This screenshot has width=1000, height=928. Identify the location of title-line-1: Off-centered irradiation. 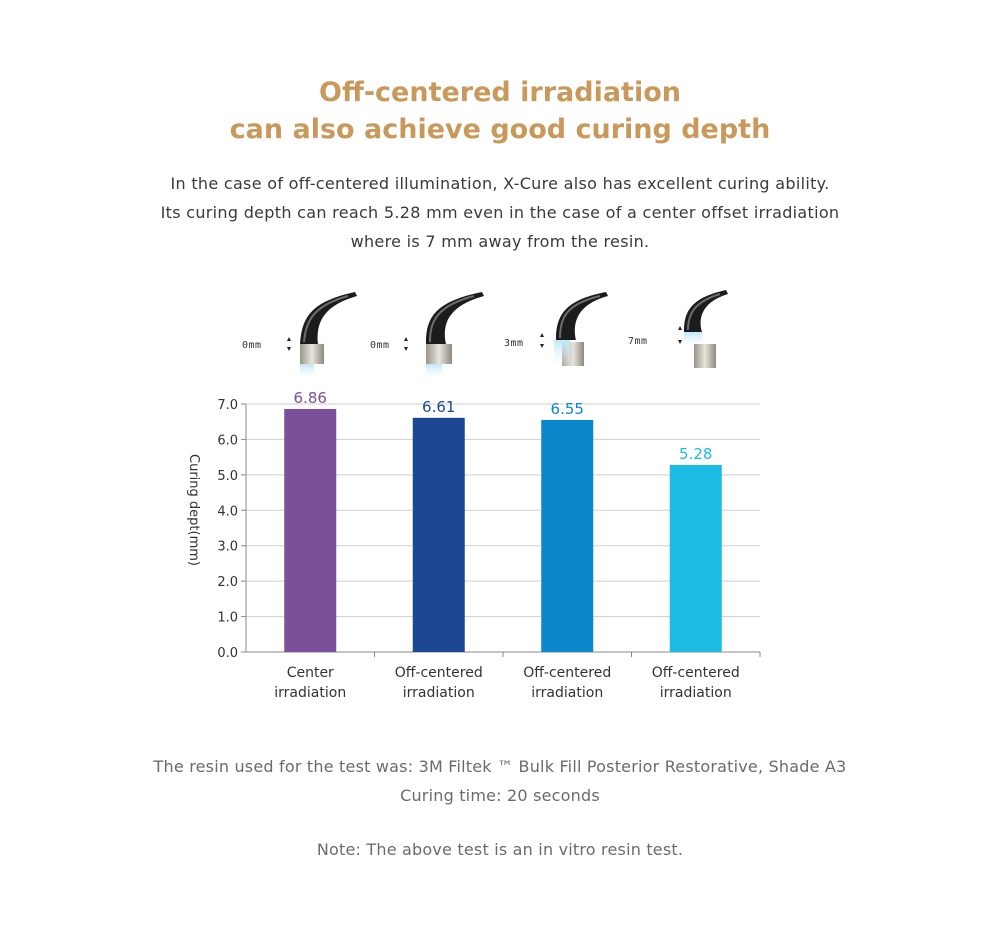
(500, 92).